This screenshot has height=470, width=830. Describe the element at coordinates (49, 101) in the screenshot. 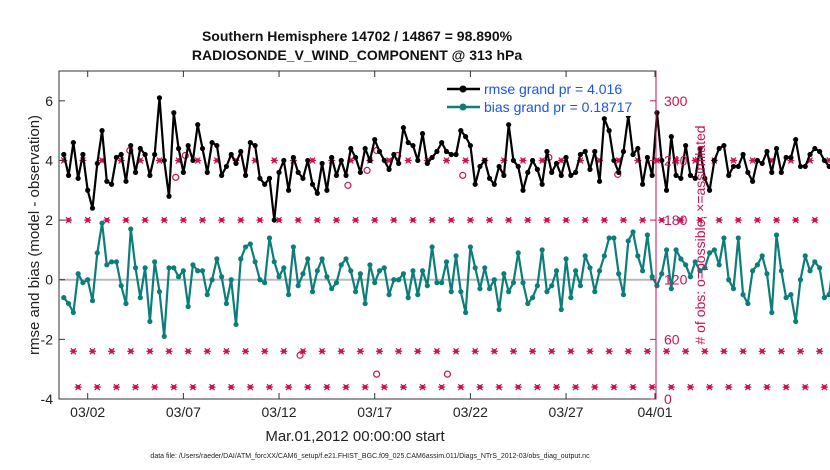

I see `y-tick-label-left: 6` at that location.